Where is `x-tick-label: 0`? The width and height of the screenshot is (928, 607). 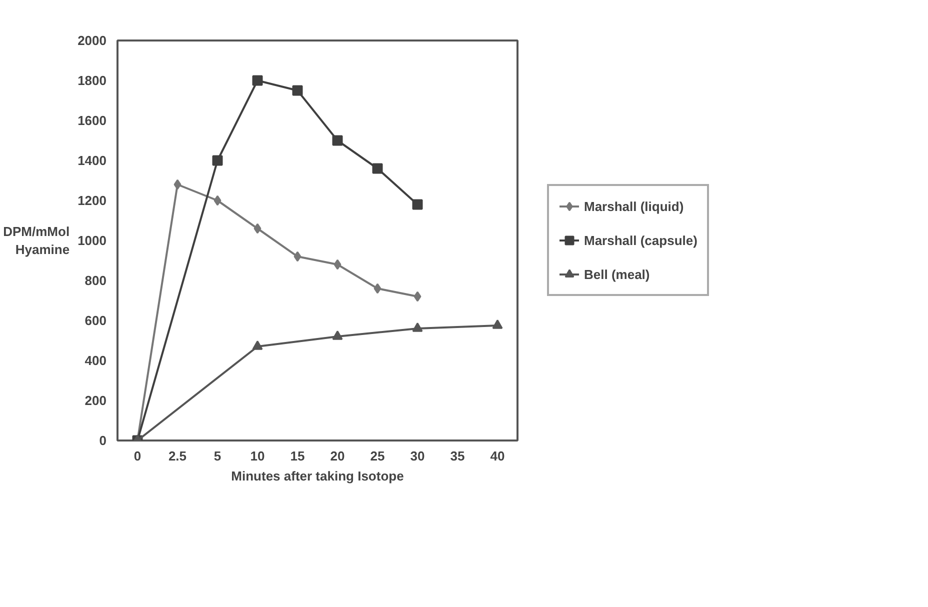 x-tick-label: 0 is located at coordinates (138, 456).